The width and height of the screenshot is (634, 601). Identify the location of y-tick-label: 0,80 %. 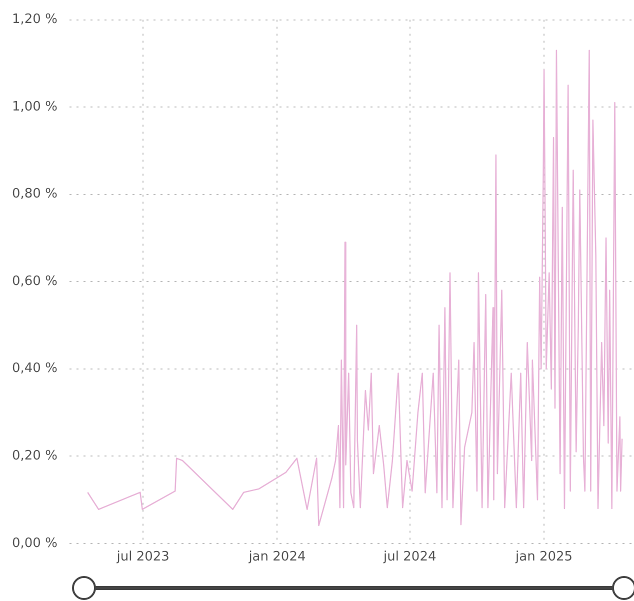
(35, 194).